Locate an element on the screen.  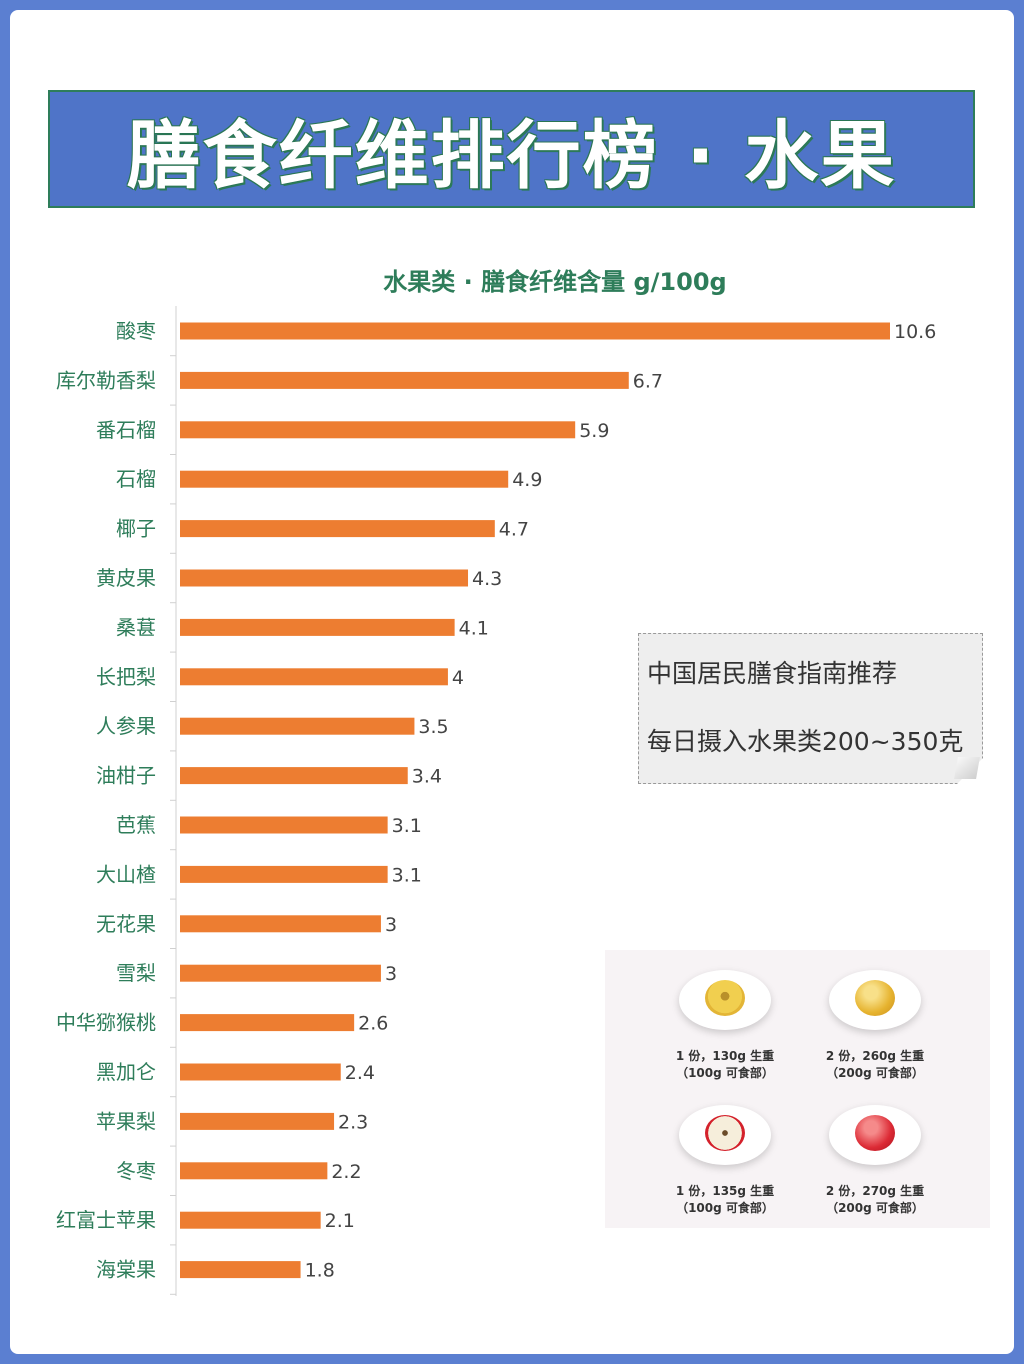
data-label: 2.3 is located at coordinates (353, 1122).